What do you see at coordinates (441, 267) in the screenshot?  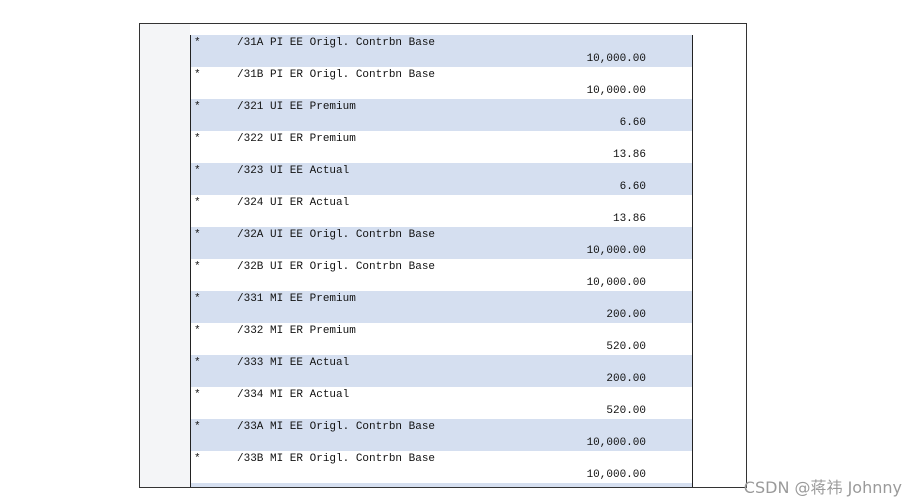 I see `row-header: * /32B UI ER Origl. Contrbn Base` at bounding box center [441, 267].